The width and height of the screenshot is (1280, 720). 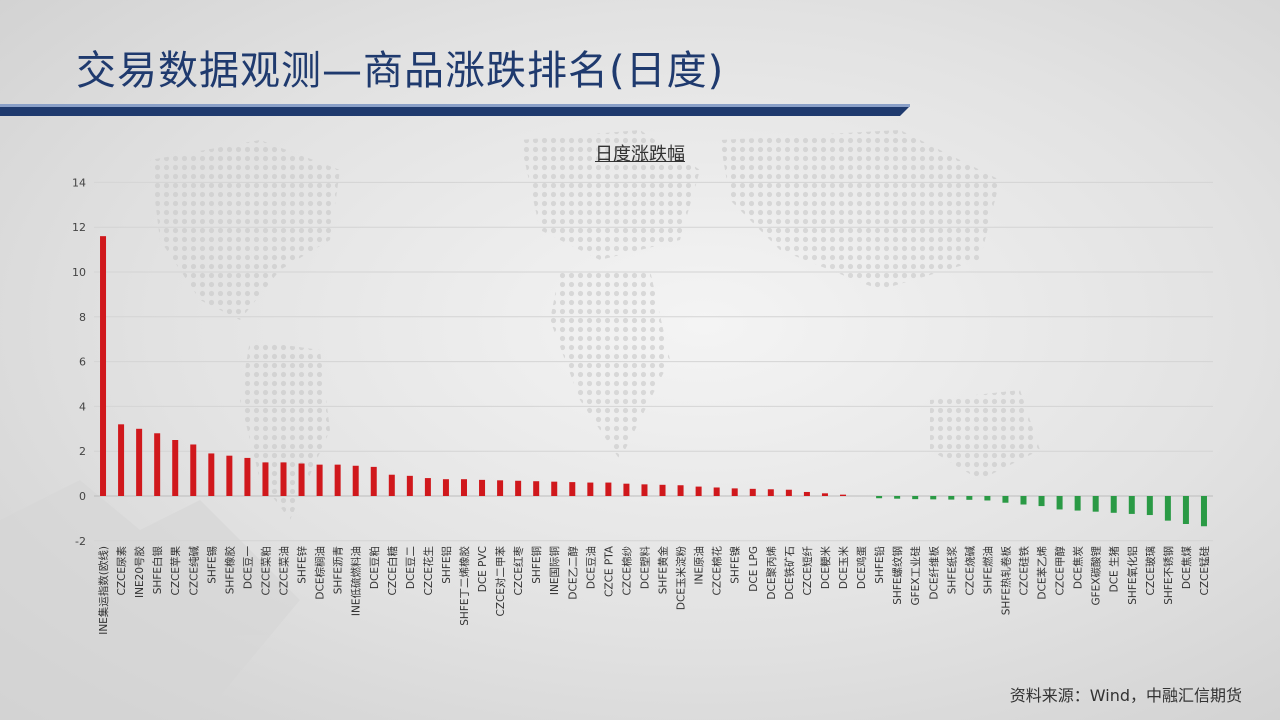 I want to click on x-tick-label: SHFE螺纹钢, so click(x=897, y=575).